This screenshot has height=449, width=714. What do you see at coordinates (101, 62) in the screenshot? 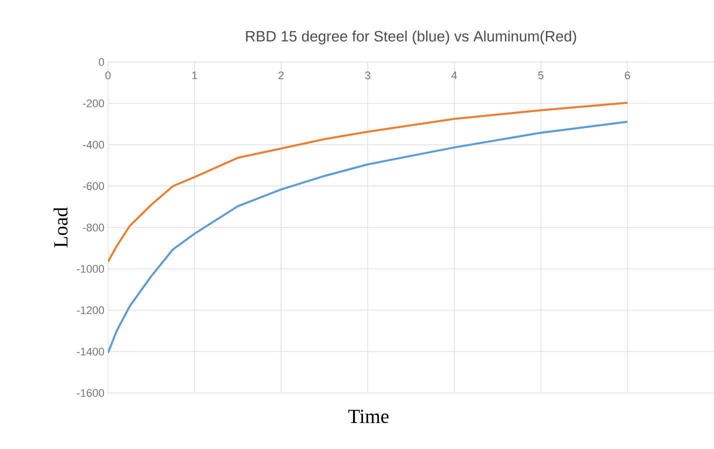
I see `y-tick-label: 0` at bounding box center [101, 62].